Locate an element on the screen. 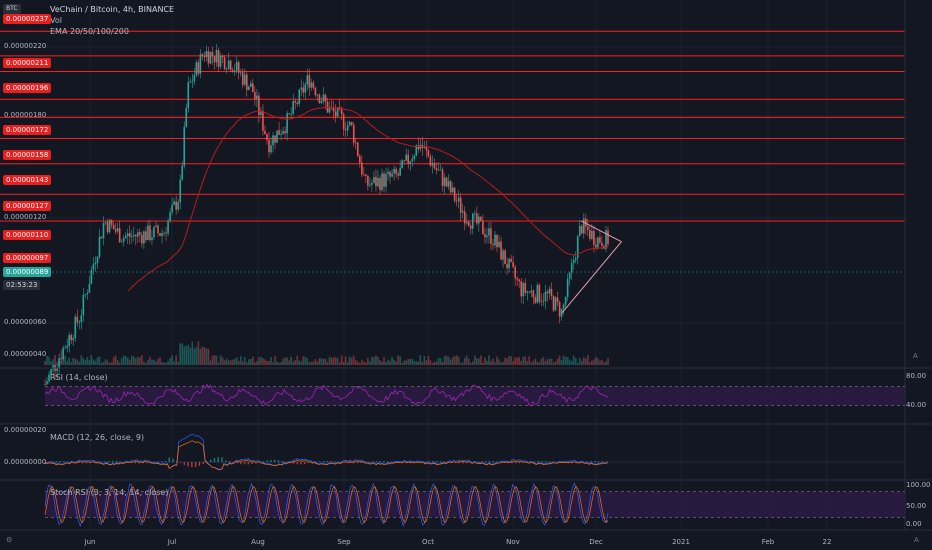 The height and width of the screenshot is (550, 932). stoch-label: Stoch RSI (3, 3, 14, 14, close) is located at coordinates (109, 492).